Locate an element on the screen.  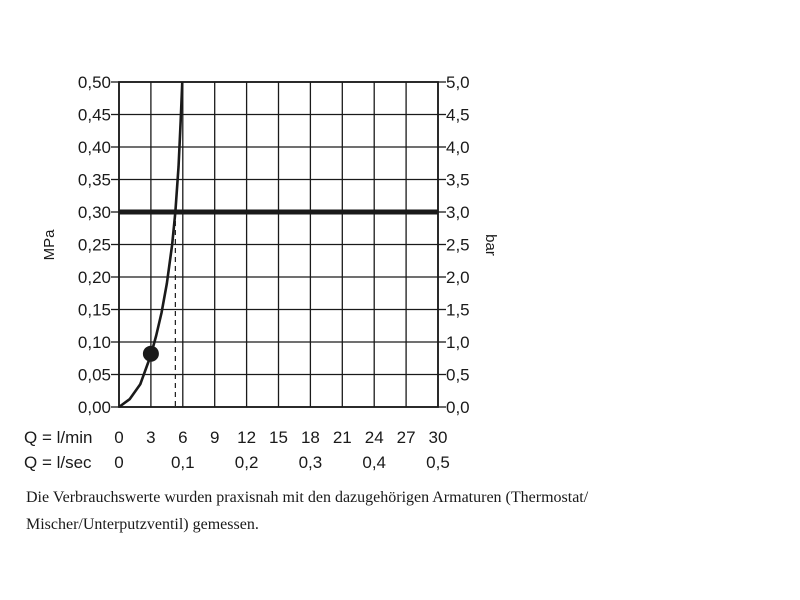
right-axis-label: bar is located at coordinates (490, 245).